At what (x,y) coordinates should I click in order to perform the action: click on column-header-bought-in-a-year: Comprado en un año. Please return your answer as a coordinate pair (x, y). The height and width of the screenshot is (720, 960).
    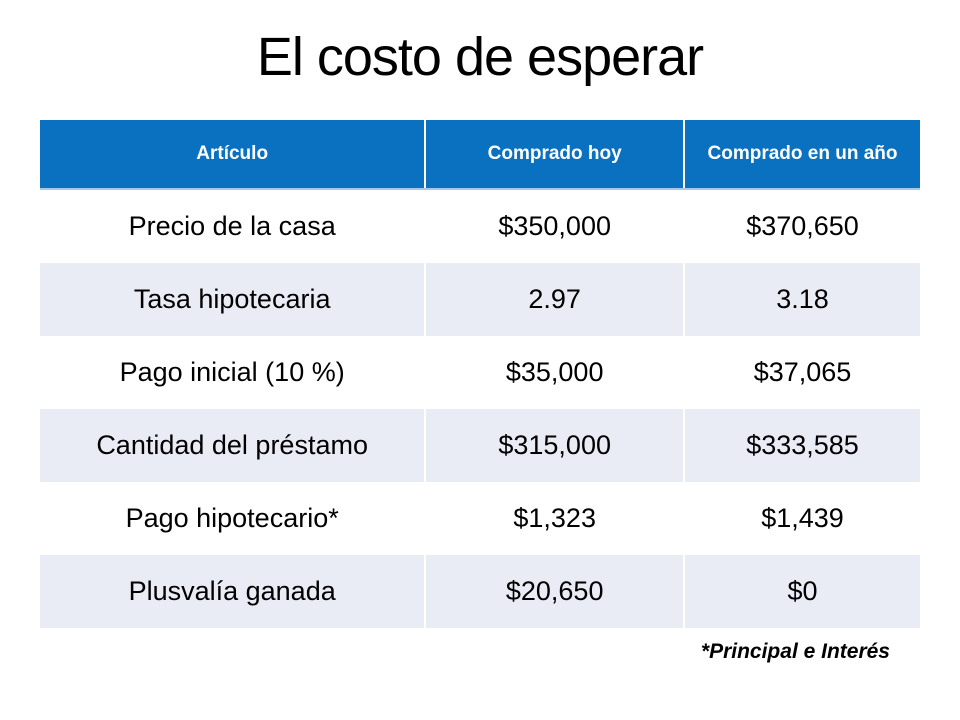
    Looking at the image, I should click on (802, 153).